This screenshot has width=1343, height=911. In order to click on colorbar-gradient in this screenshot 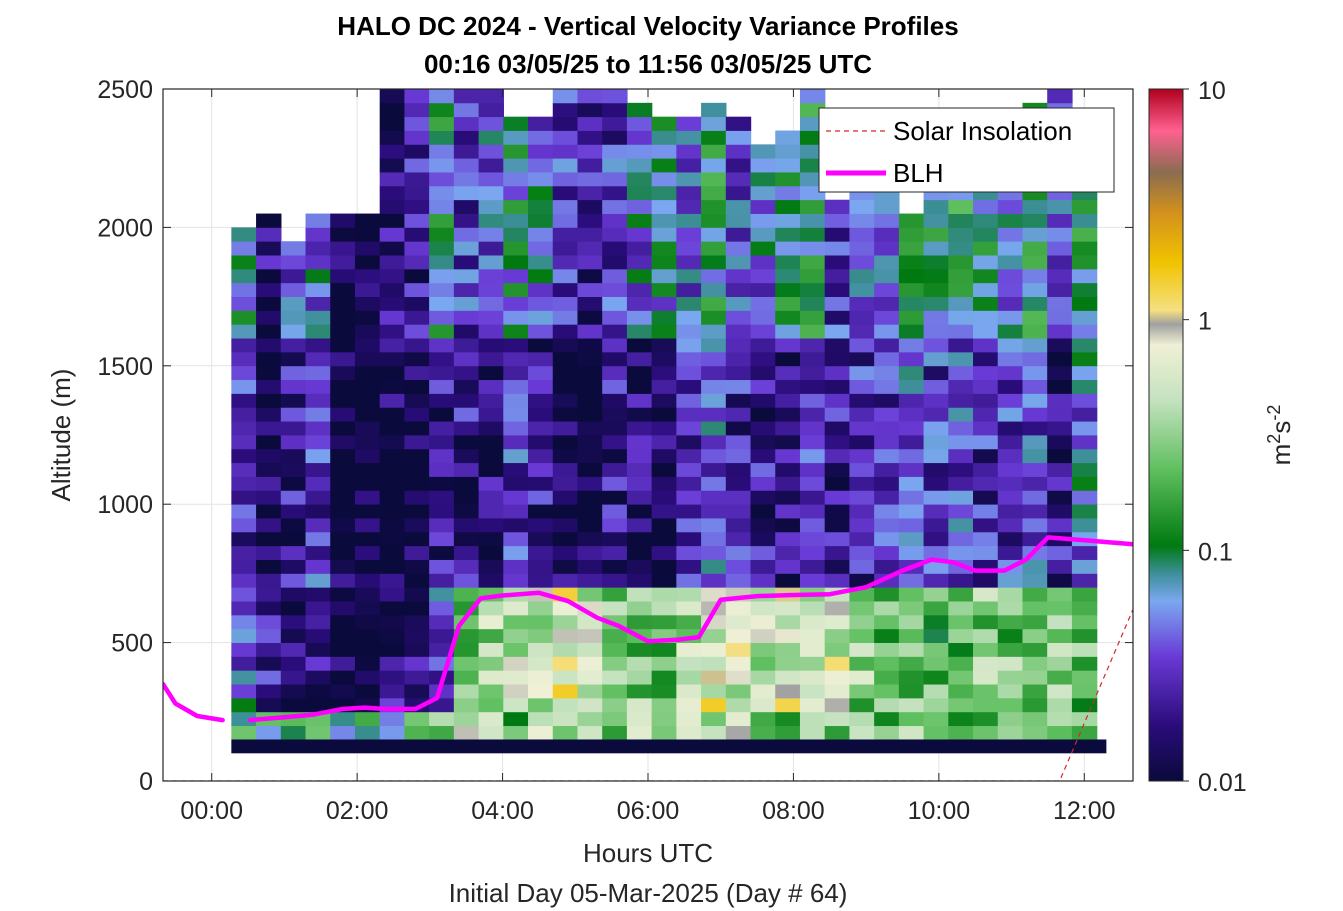, I will do `click(1166, 435)`.